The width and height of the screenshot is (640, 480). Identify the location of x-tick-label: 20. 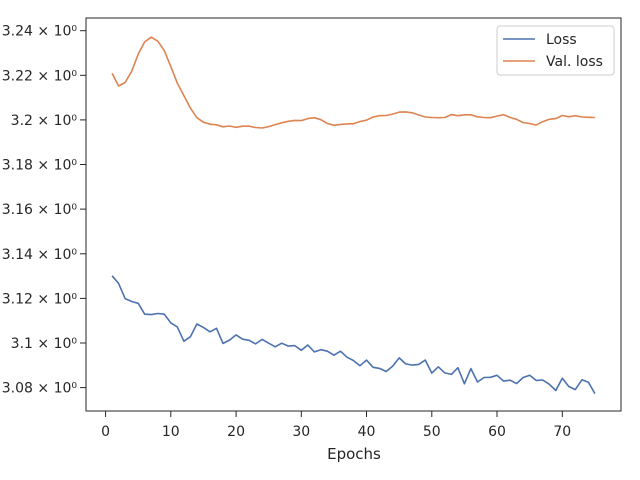
(236, 432).